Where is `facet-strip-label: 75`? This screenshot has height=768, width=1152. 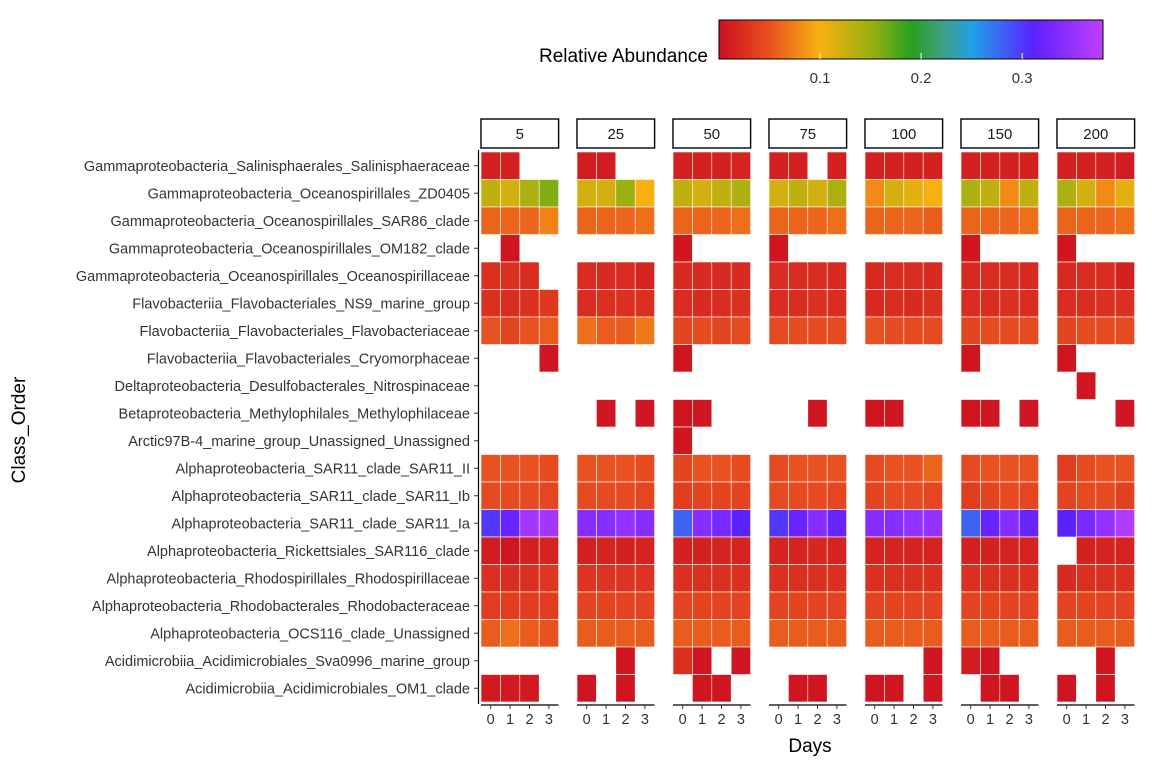
facet-strip-label: 75 is located at coordinates (807, 134).